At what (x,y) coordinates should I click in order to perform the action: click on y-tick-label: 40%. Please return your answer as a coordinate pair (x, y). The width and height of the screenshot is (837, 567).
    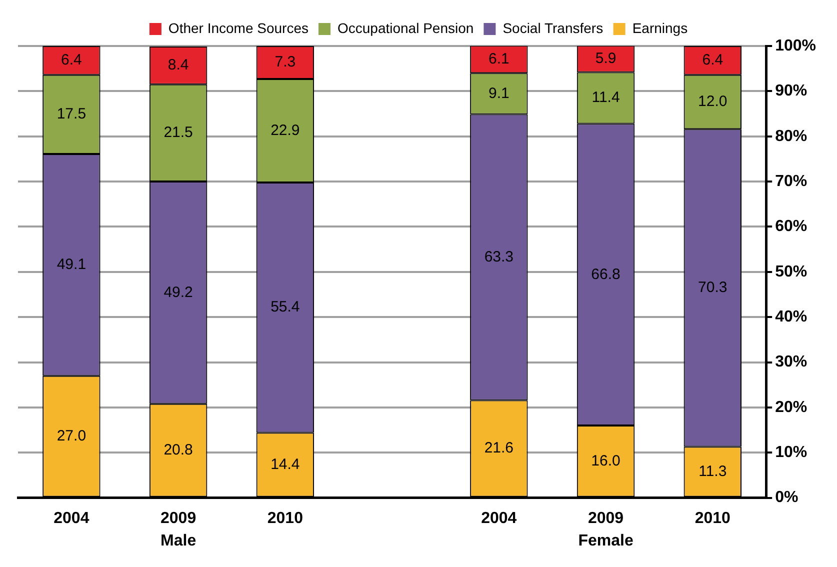
    Looking at the image, I should click on (791, 317).